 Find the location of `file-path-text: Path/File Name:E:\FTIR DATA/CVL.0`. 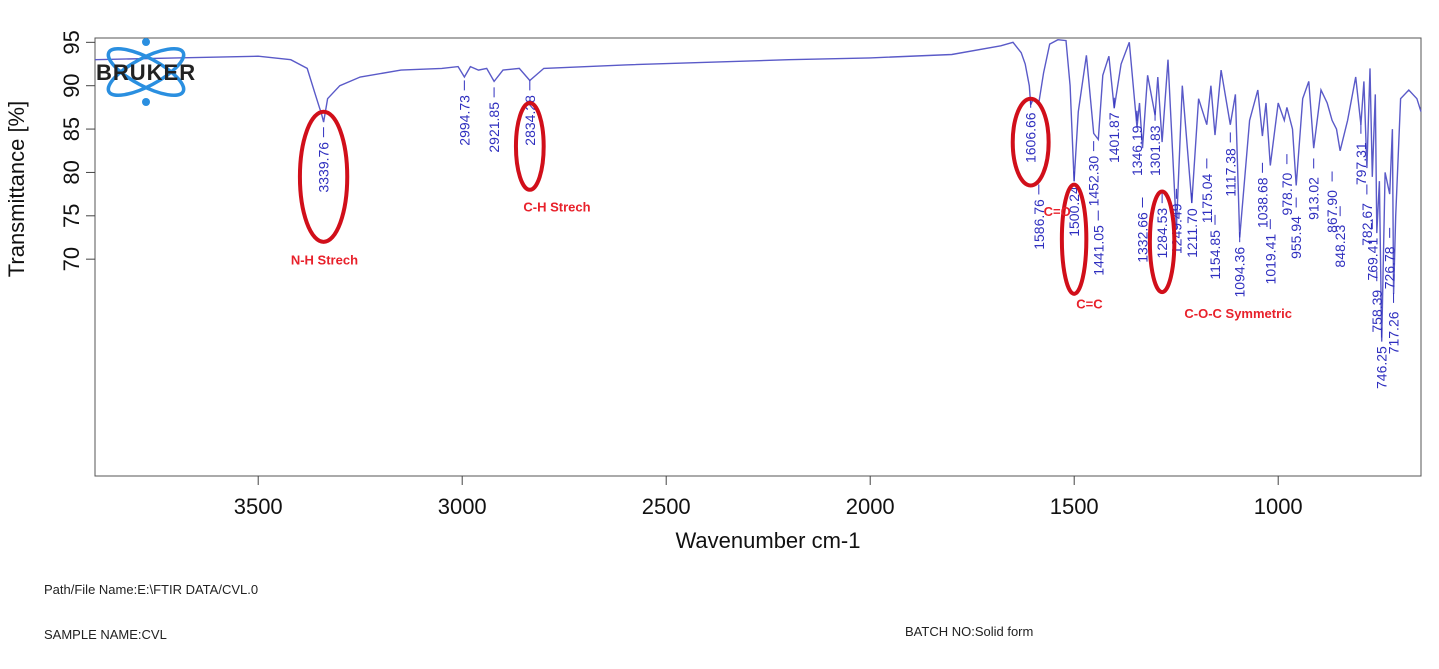

file-path-text: Path/File Name:E:\FTIR DATA/CVL.0 is located at coordinates (151, 589).